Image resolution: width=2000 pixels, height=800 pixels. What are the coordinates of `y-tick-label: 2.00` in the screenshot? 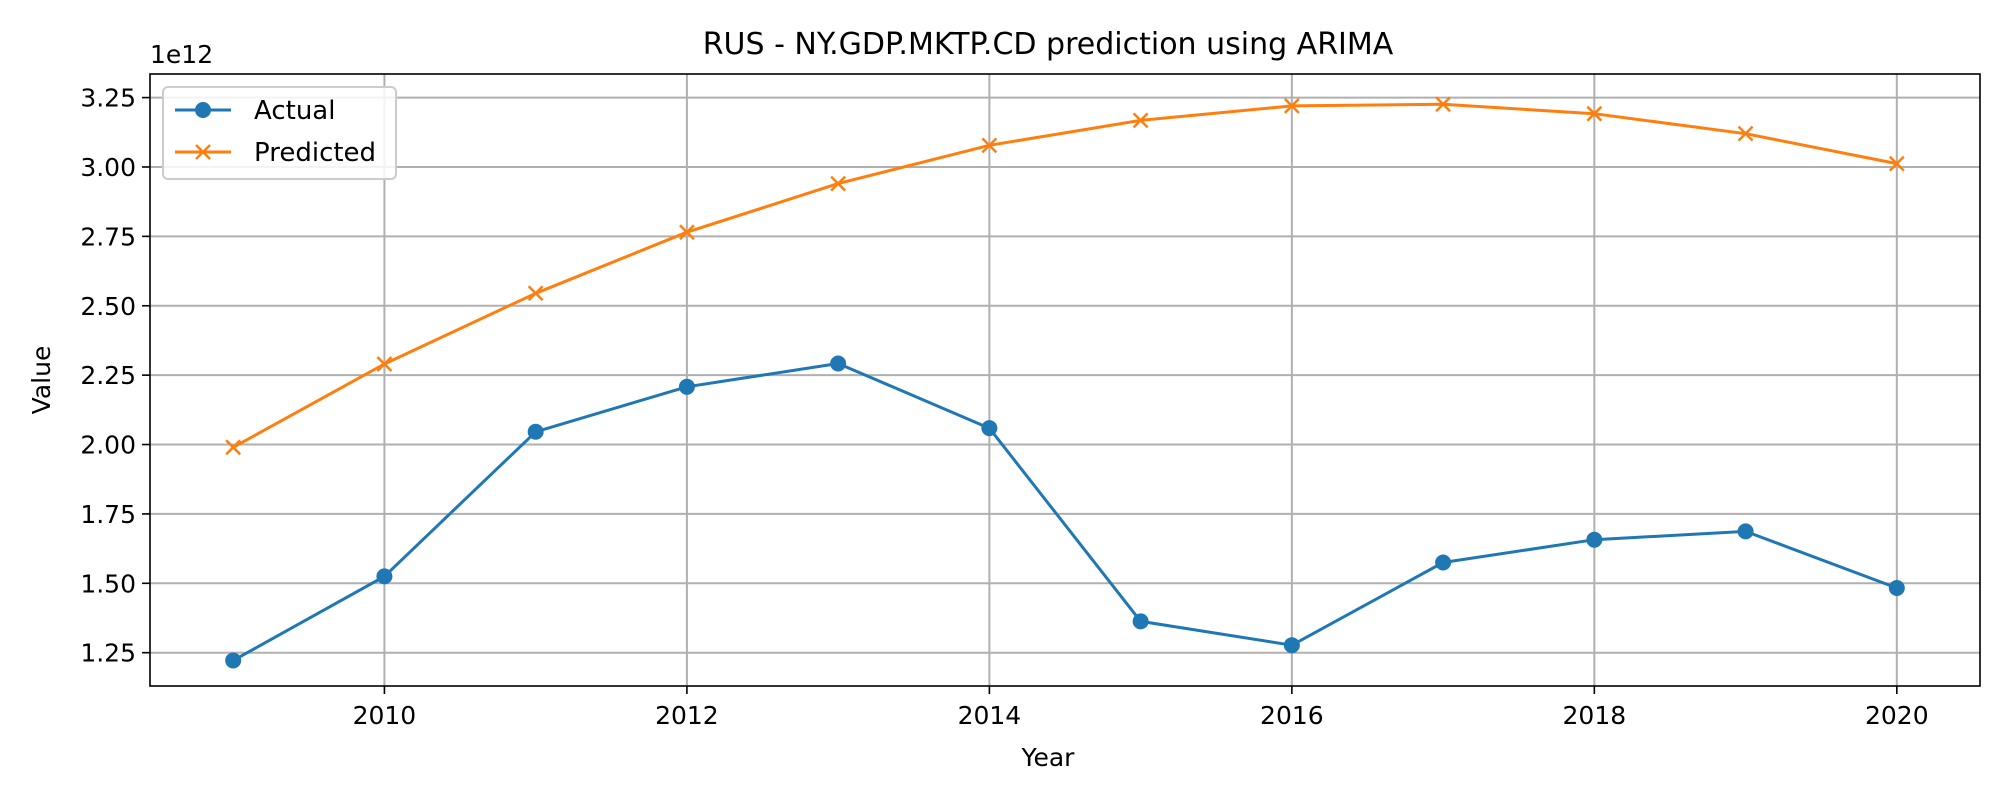 It's located at (108, 445).